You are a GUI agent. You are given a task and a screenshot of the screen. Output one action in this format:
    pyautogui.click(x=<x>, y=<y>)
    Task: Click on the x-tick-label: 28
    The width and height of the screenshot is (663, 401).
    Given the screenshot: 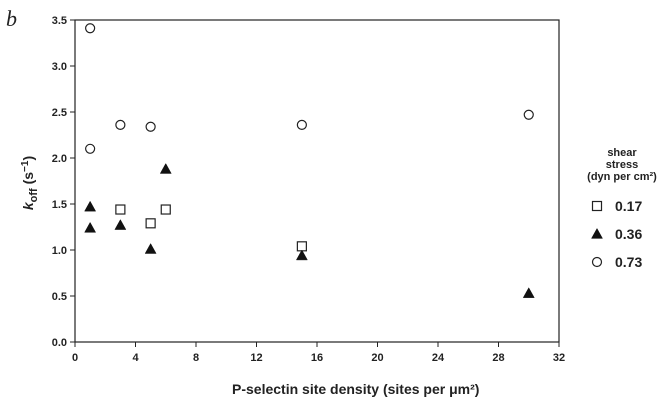 What is the action you would take?
    pyautogui.click(x=498, y=358)
    